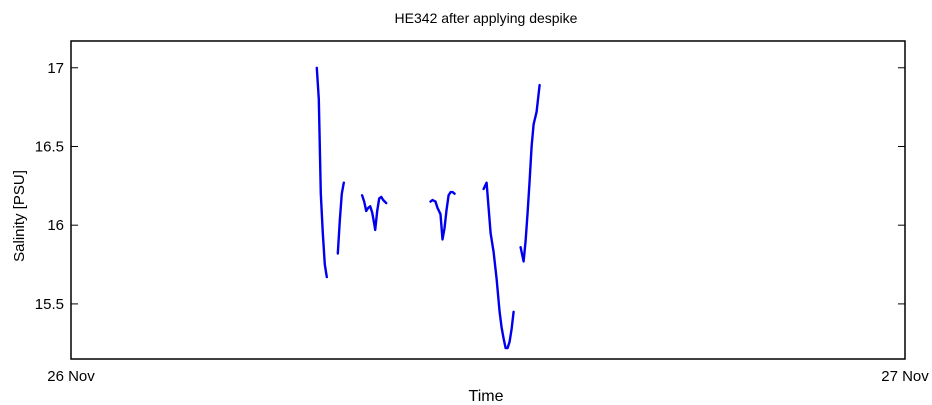 This screenshot has height=405, width=932. What do you see at coordinates (486, 18) in the screenshot?
I see `chart-title: HE342 after applying despike` at bounding box center [486, 18].